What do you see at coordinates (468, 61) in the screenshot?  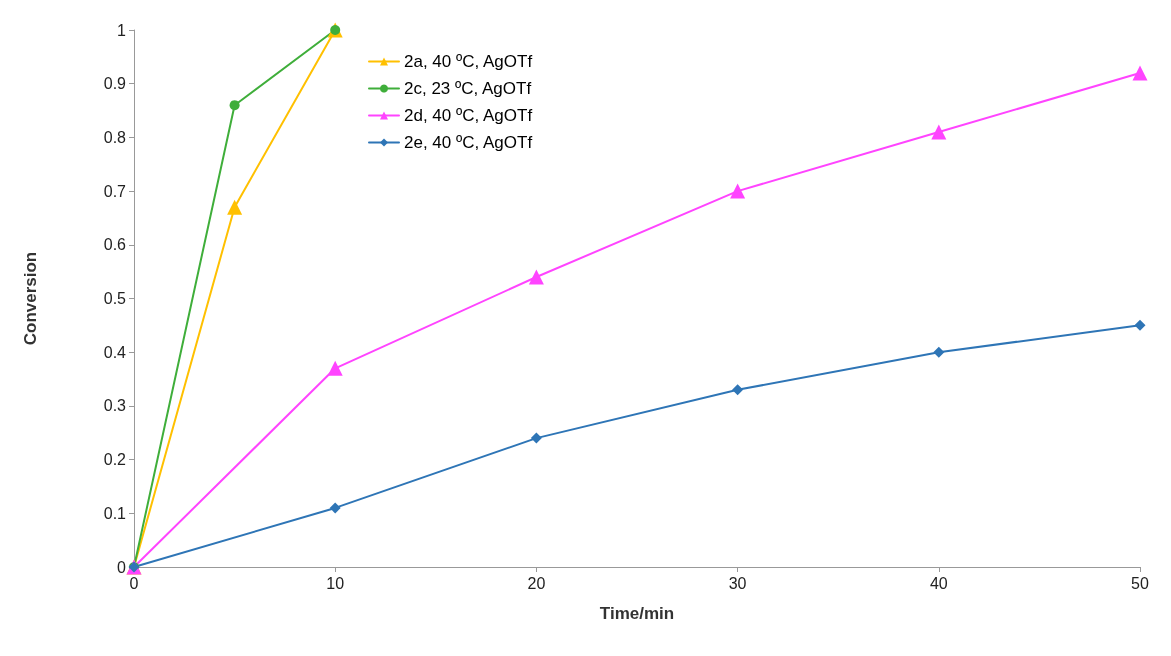 I see `legend-label: 2a, 40 ºC, AgOTf` at bounding box center [468, 61].